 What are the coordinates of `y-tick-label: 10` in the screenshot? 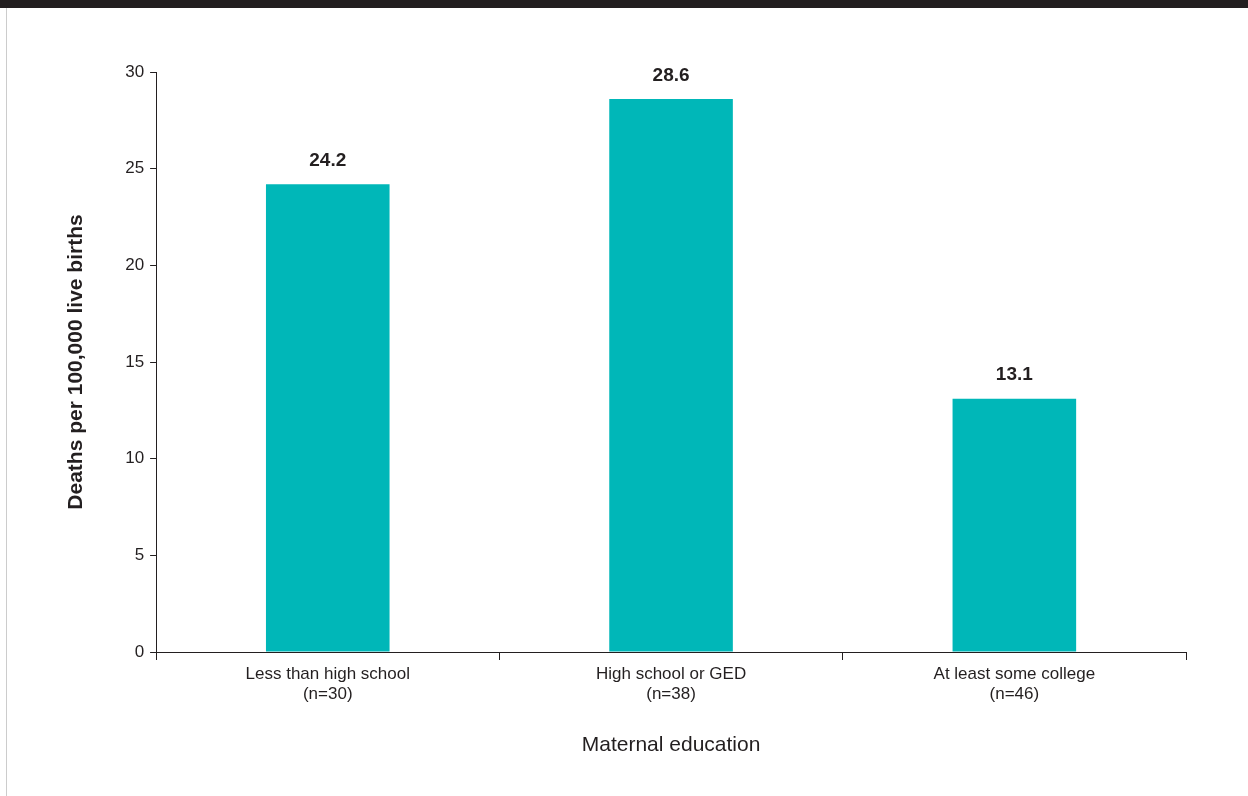 It's located at (135, 458).